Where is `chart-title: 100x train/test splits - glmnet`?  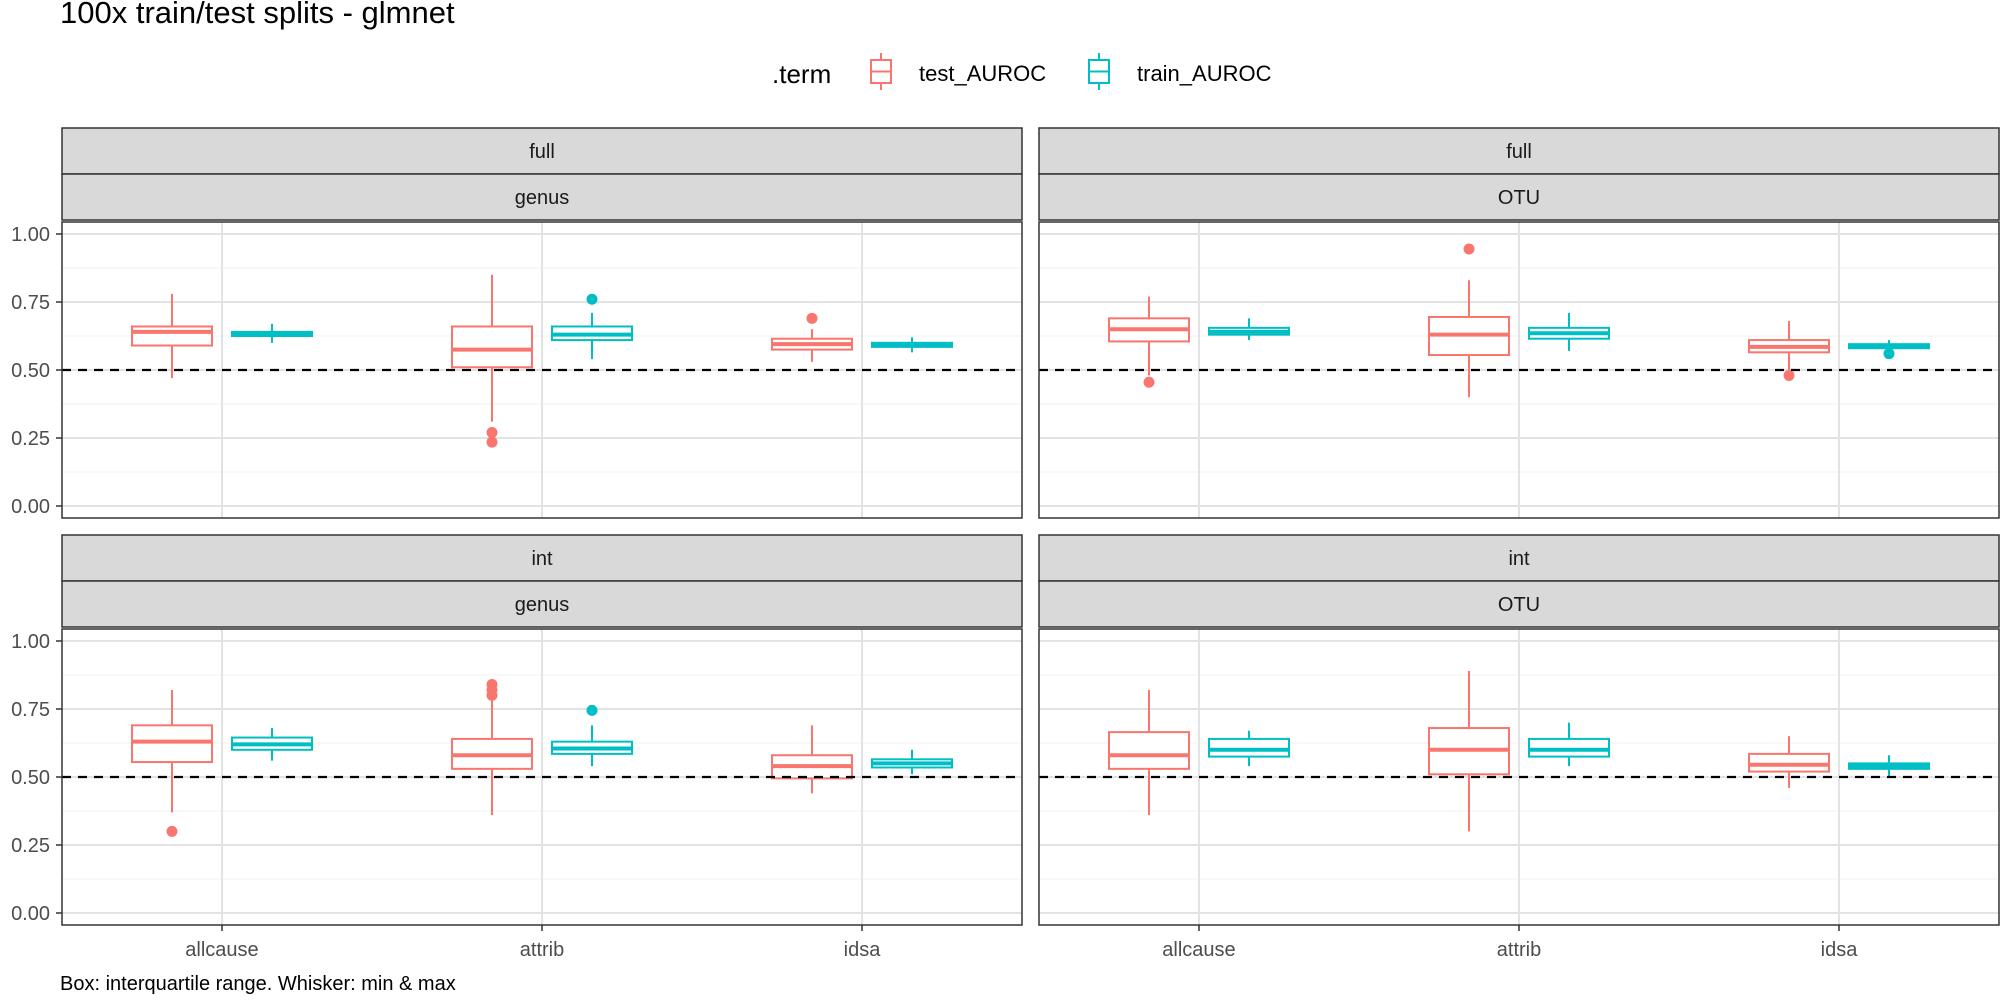 chart-title: 100x train/test splits - glmnet is located at coordinates (257, 15).